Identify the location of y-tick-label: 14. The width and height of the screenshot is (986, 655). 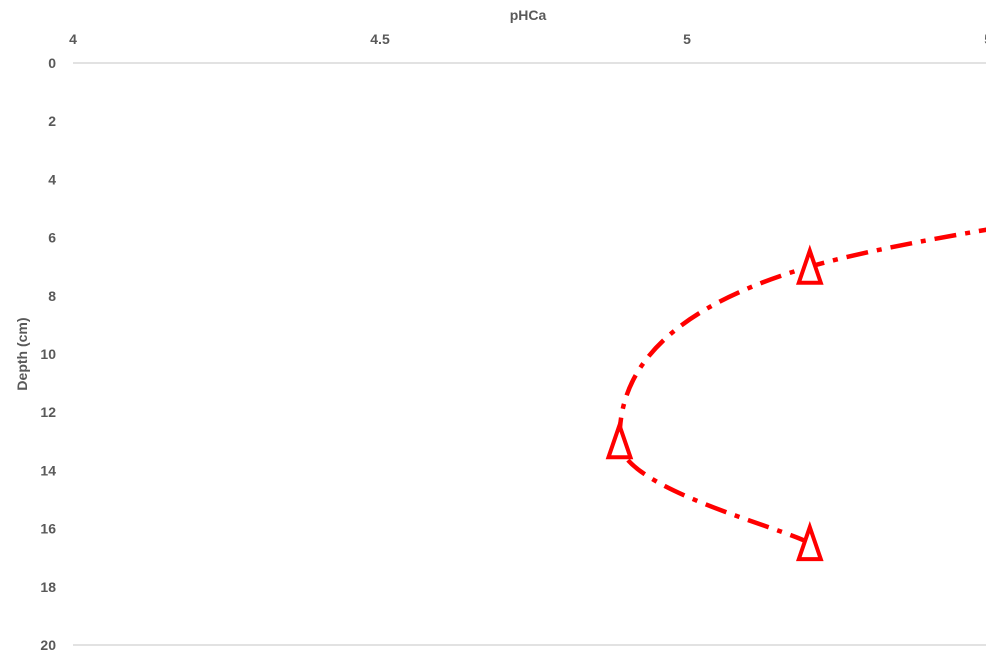
(48, 470).